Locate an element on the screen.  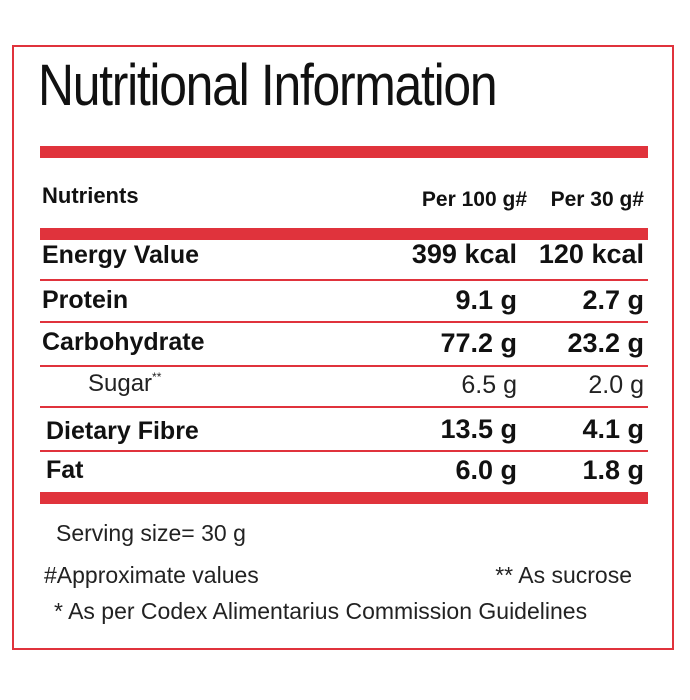
header-divider is located at coordinates (344, 234).